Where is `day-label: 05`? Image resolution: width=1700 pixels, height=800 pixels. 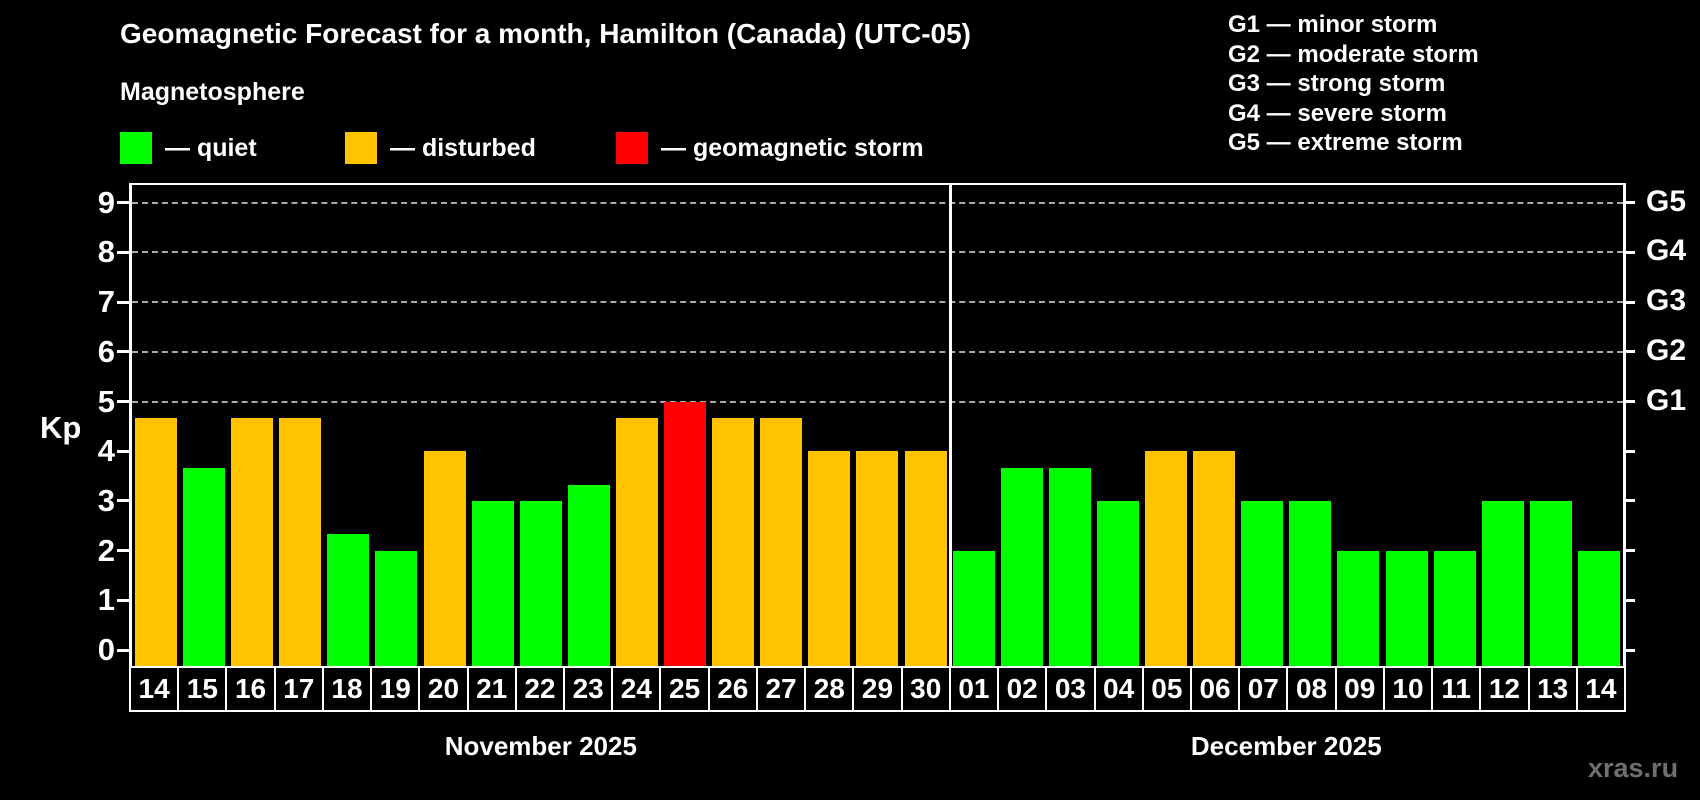 day-label: 05 is located at coordinates (1166, 689).